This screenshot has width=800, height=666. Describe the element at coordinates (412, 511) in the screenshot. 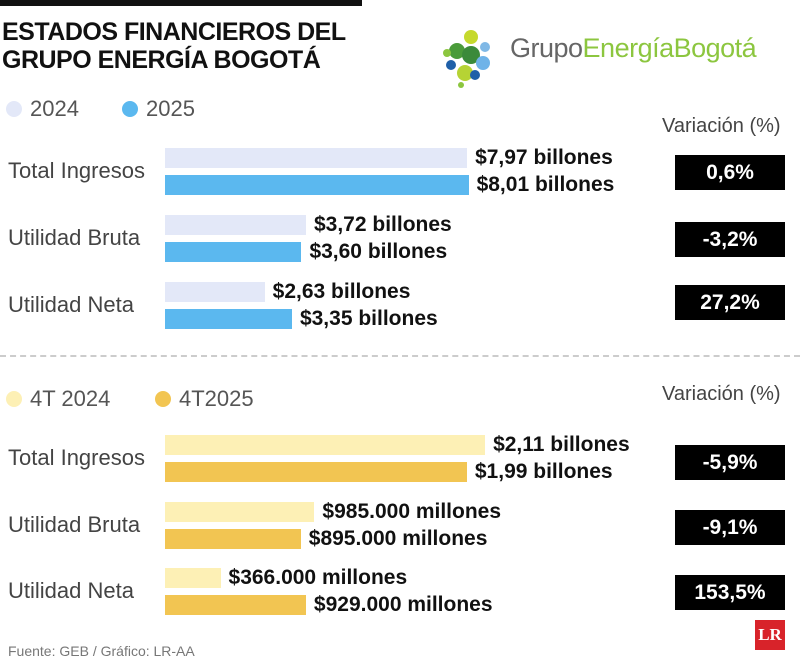

I see `data-label: $985.000 millones` at that location.